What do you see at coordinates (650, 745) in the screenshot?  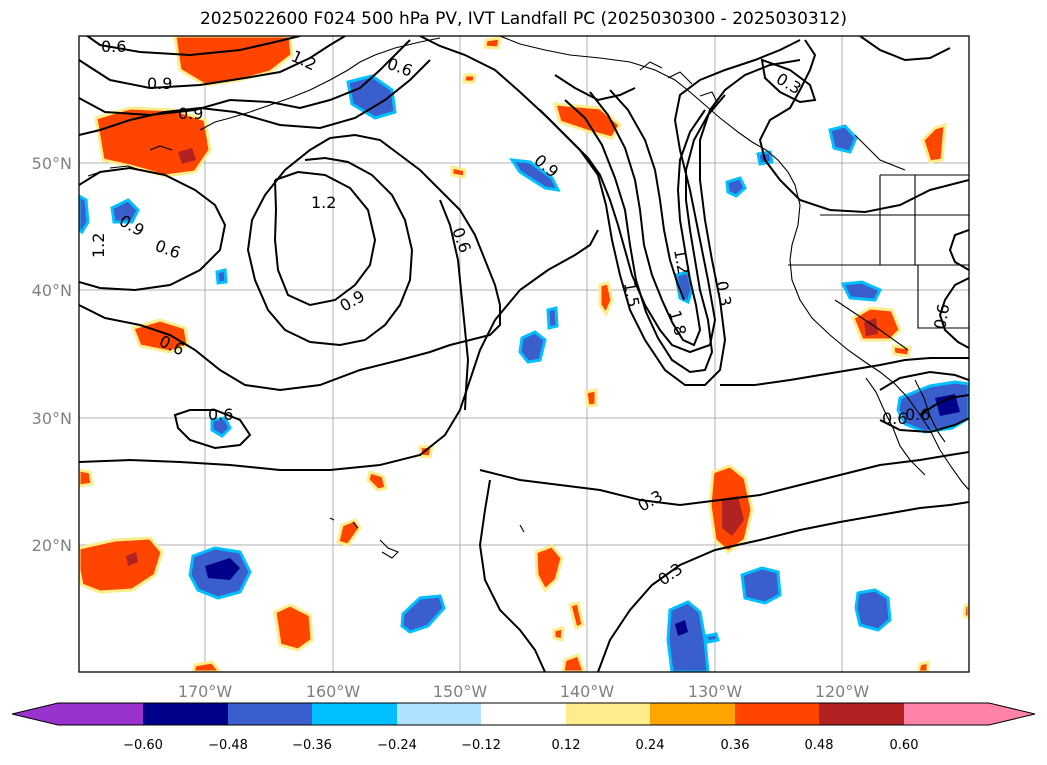 I see `colorbar-tick: 0.24` at bounding box center [650, 745].